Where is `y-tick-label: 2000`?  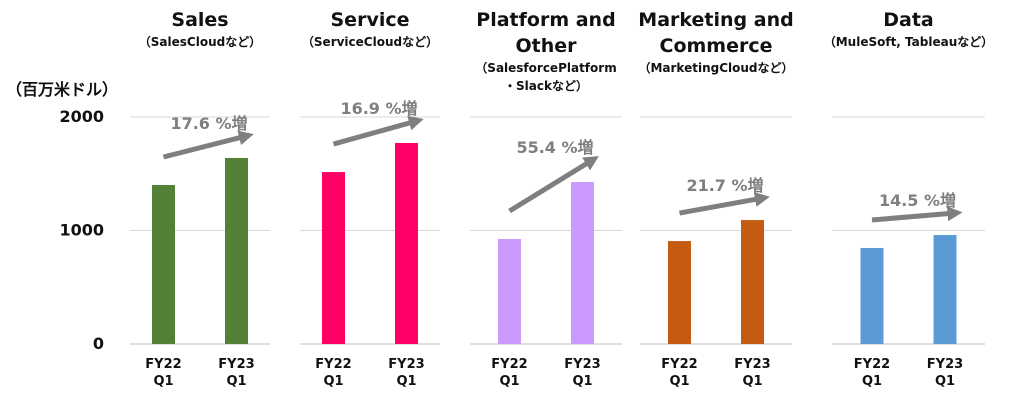 y-tick-label: 2000 is located at coordinates (81, 116).